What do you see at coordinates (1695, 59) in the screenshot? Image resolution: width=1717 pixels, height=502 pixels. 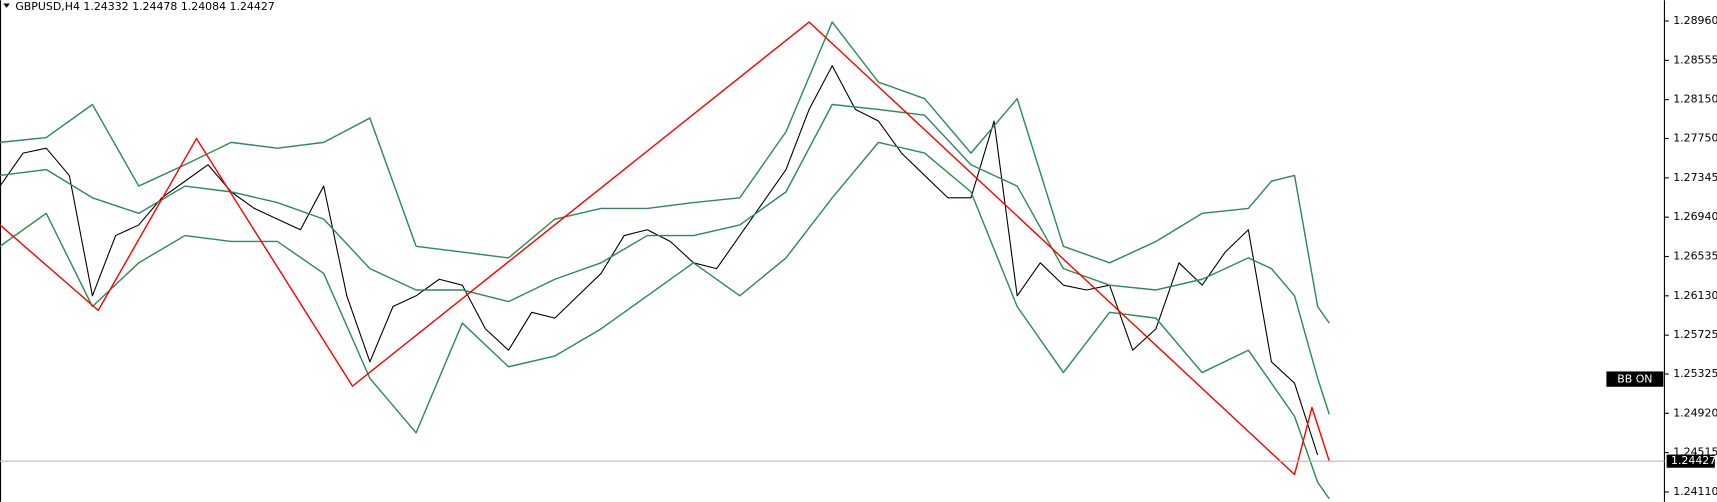 I see `y-tick-label: 1.28555` at bounding box center [1695, 59].